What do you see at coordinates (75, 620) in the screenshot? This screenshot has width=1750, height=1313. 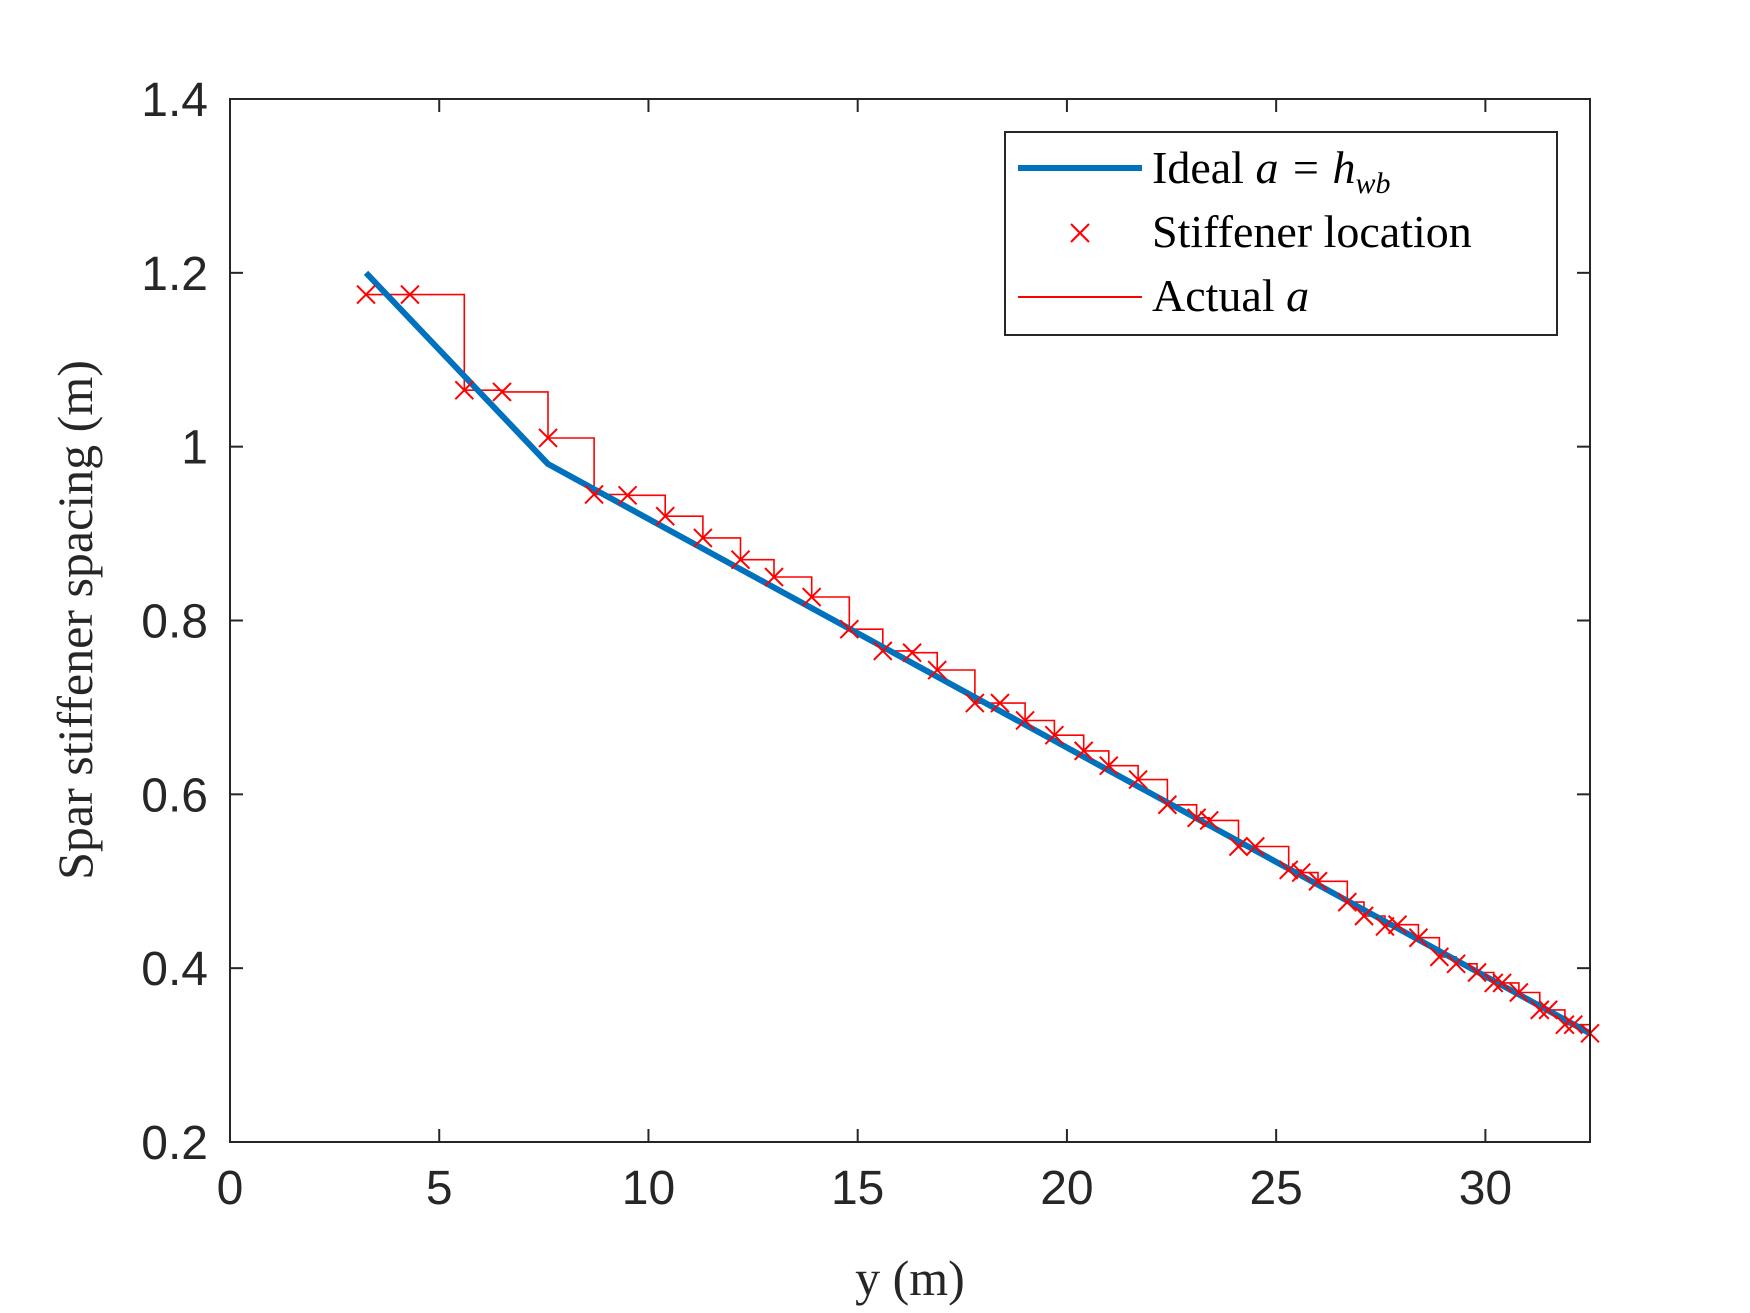 I see `y-axis-title: Spar stiffener spacing (m)` at bounding box center [75, 620].